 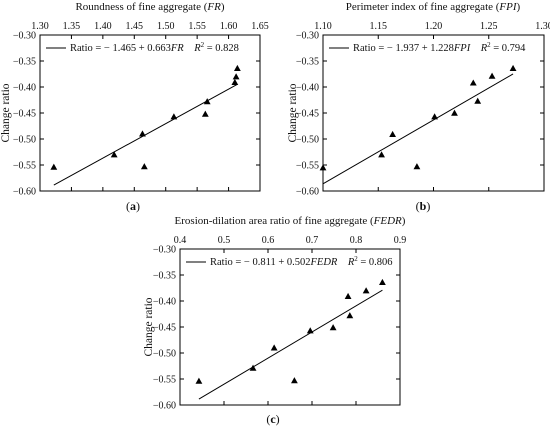 What do you see at coordinates (400, 240) in the screenshot?
I see `x-tick-label: 0.9` at bounding box center [400, 240].